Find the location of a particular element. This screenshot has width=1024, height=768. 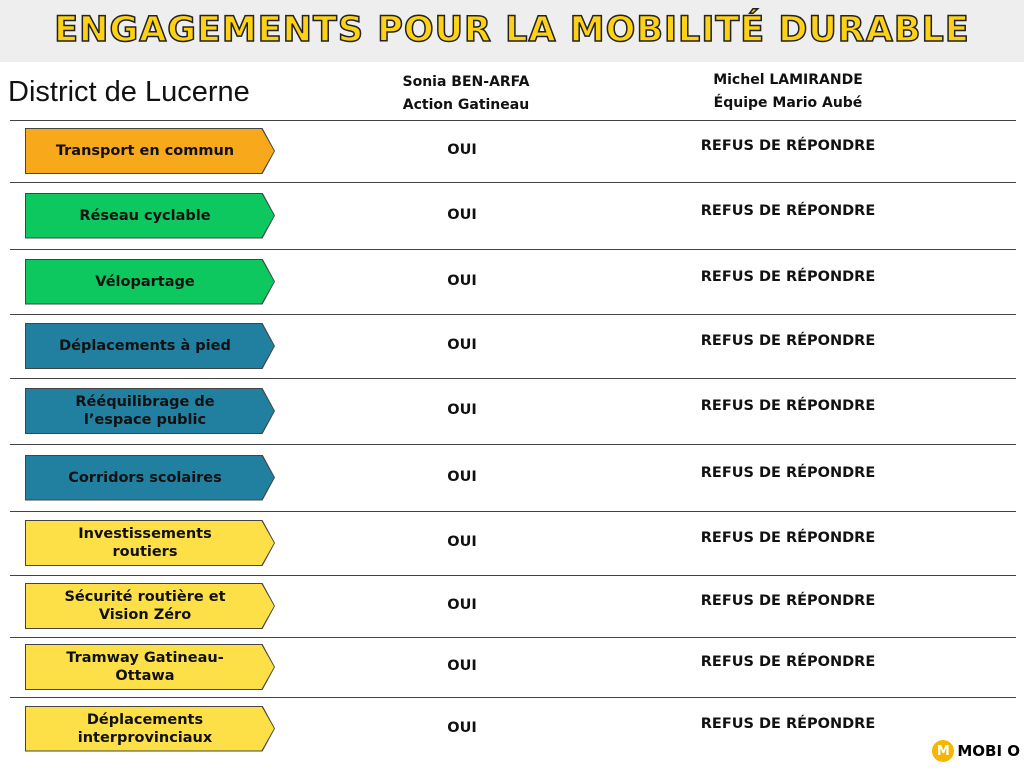

label-arrow: Réseau cyclable is located at coordinates (150, 215).